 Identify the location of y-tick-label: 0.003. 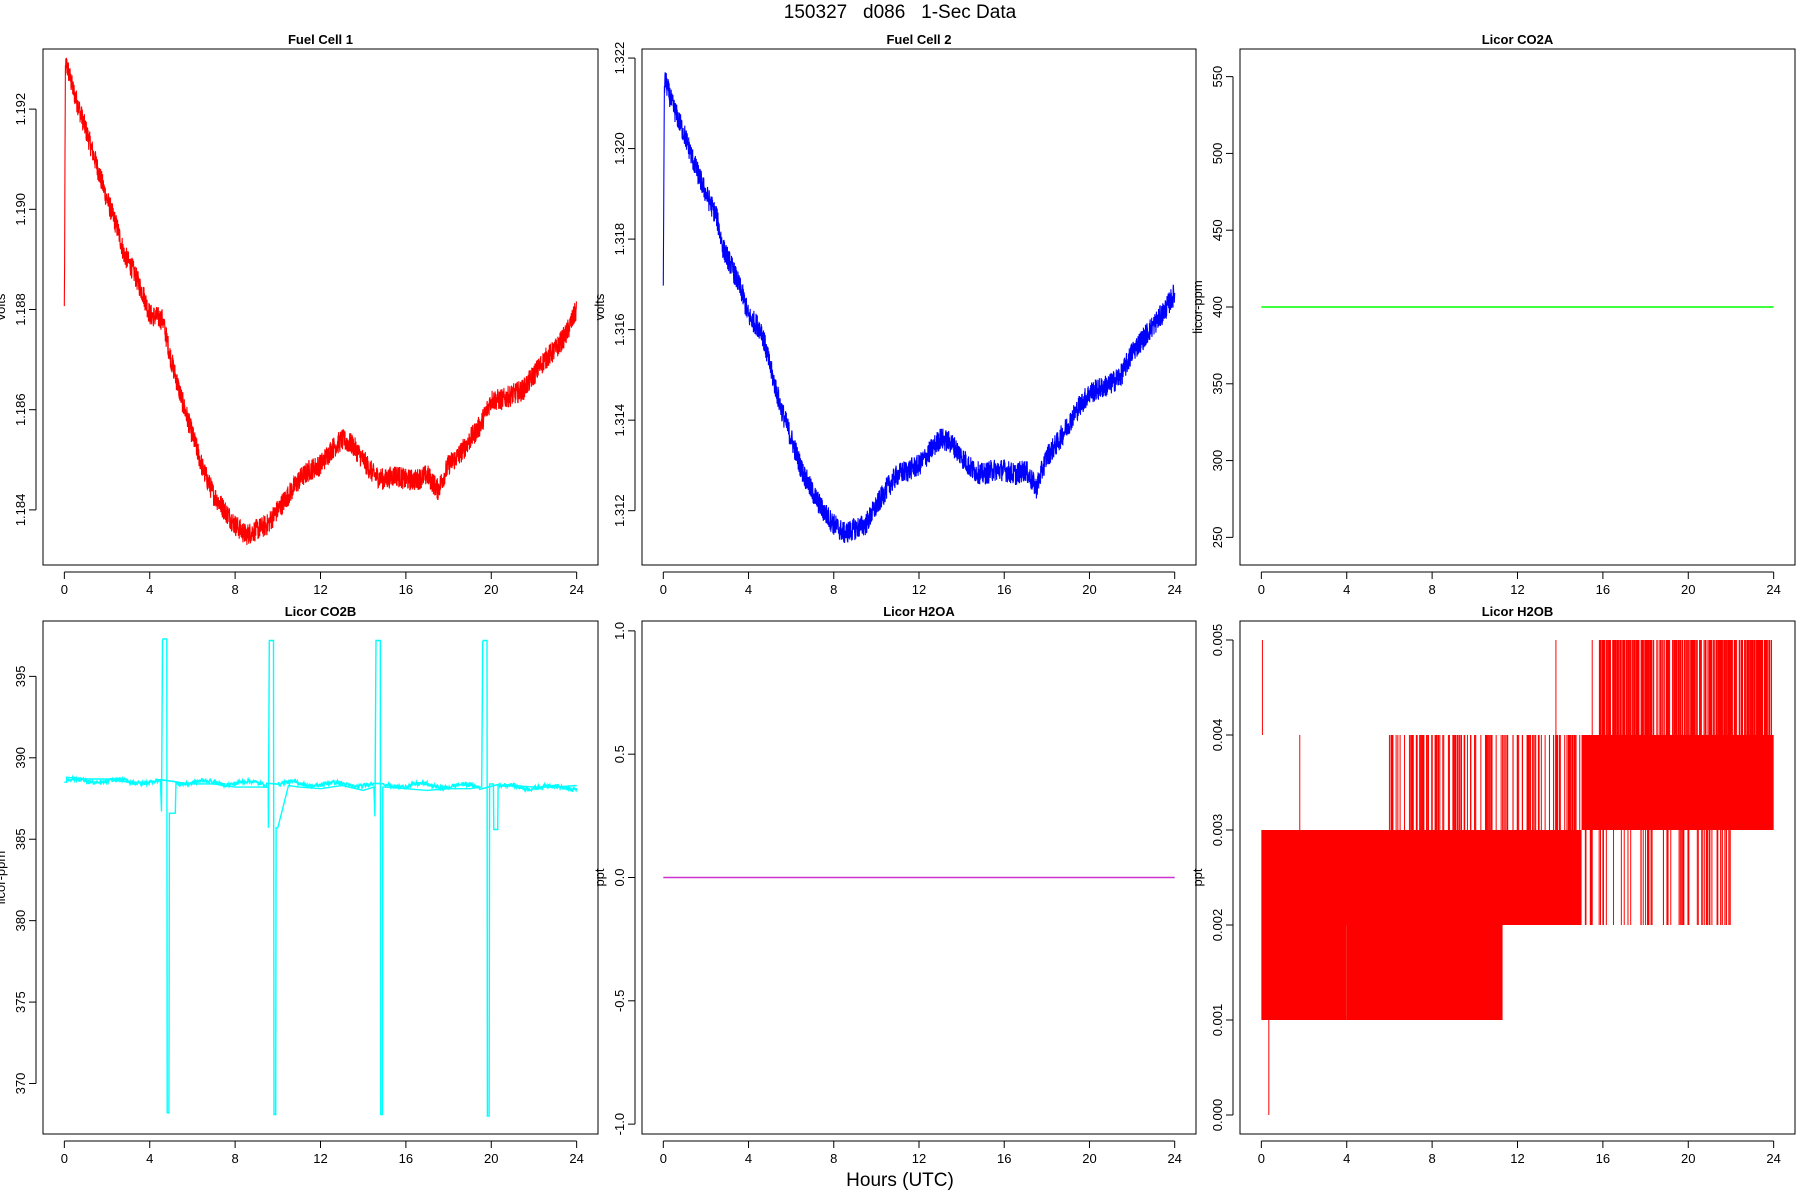
(1217, 830).